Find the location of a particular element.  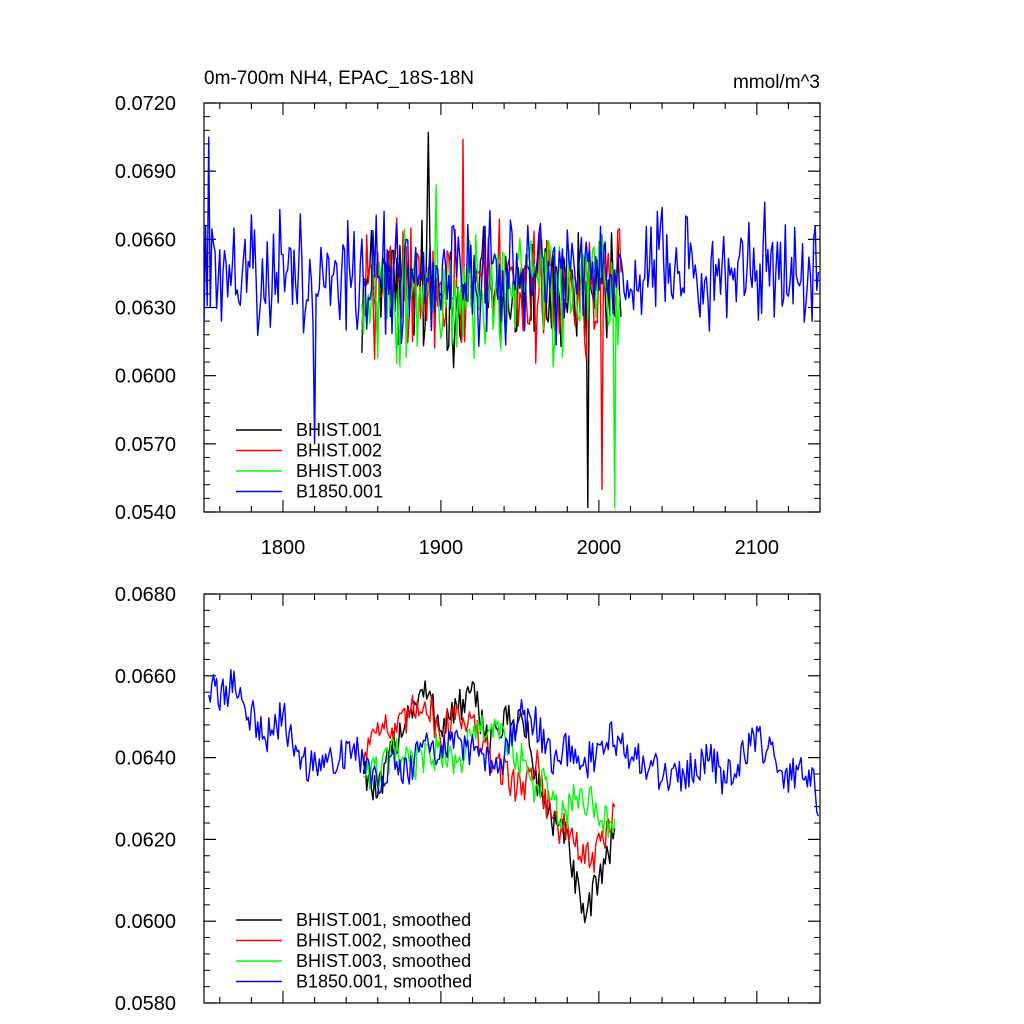

y-tick-label: 0.0620 is located at coordinates (145, 840).